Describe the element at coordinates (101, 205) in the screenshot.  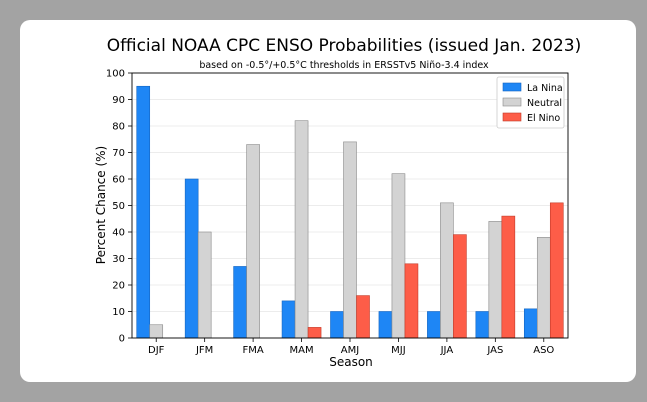
I see `y-axis-label: Percent Chance (%)` at that location.